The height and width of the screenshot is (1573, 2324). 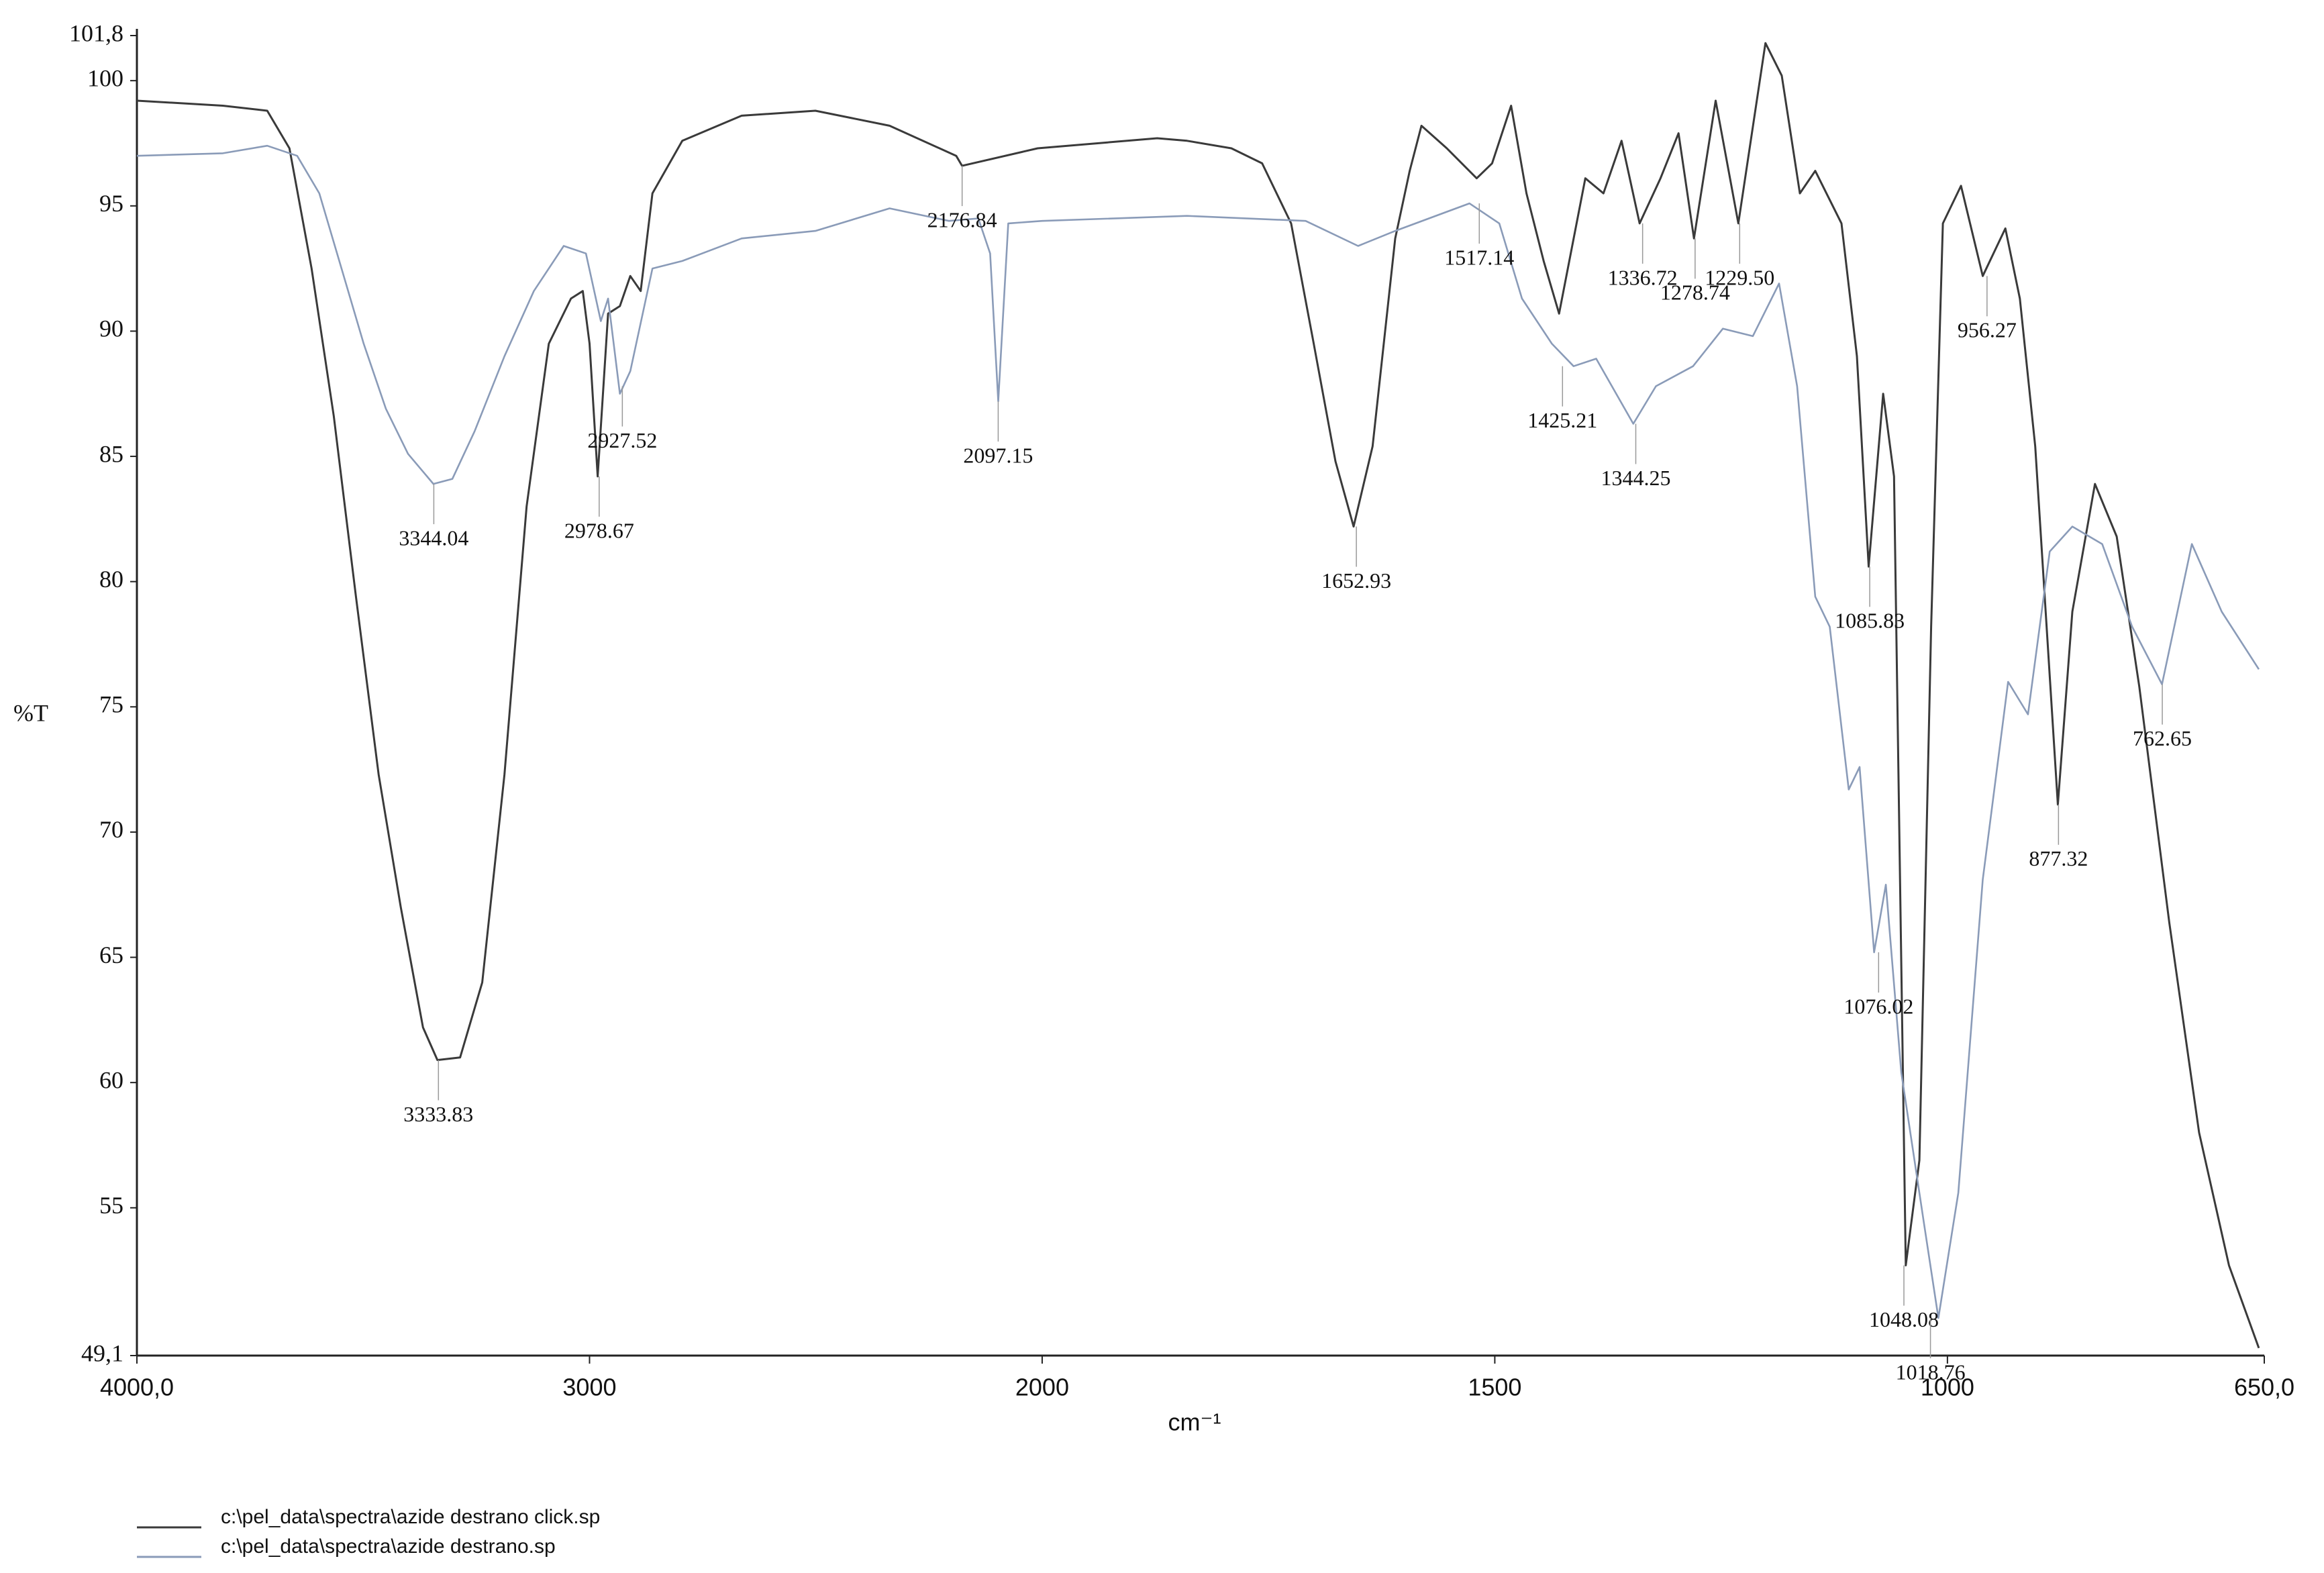 What do you see at coordinates (1740, 277) in the screenshot?
I see `peak-label: 1229.50` at bounding box center [1740, 277].